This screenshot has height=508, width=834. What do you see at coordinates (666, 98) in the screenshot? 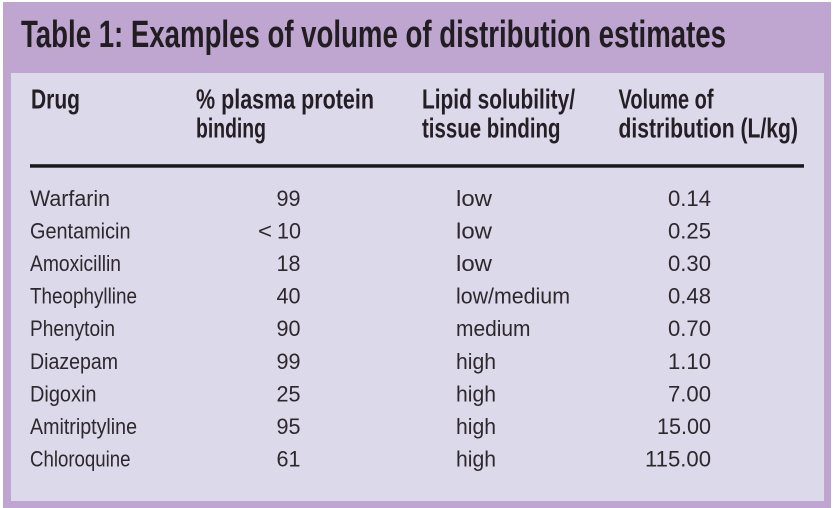
I see `svg-text: Volume of` at bounding box center [666, 98].